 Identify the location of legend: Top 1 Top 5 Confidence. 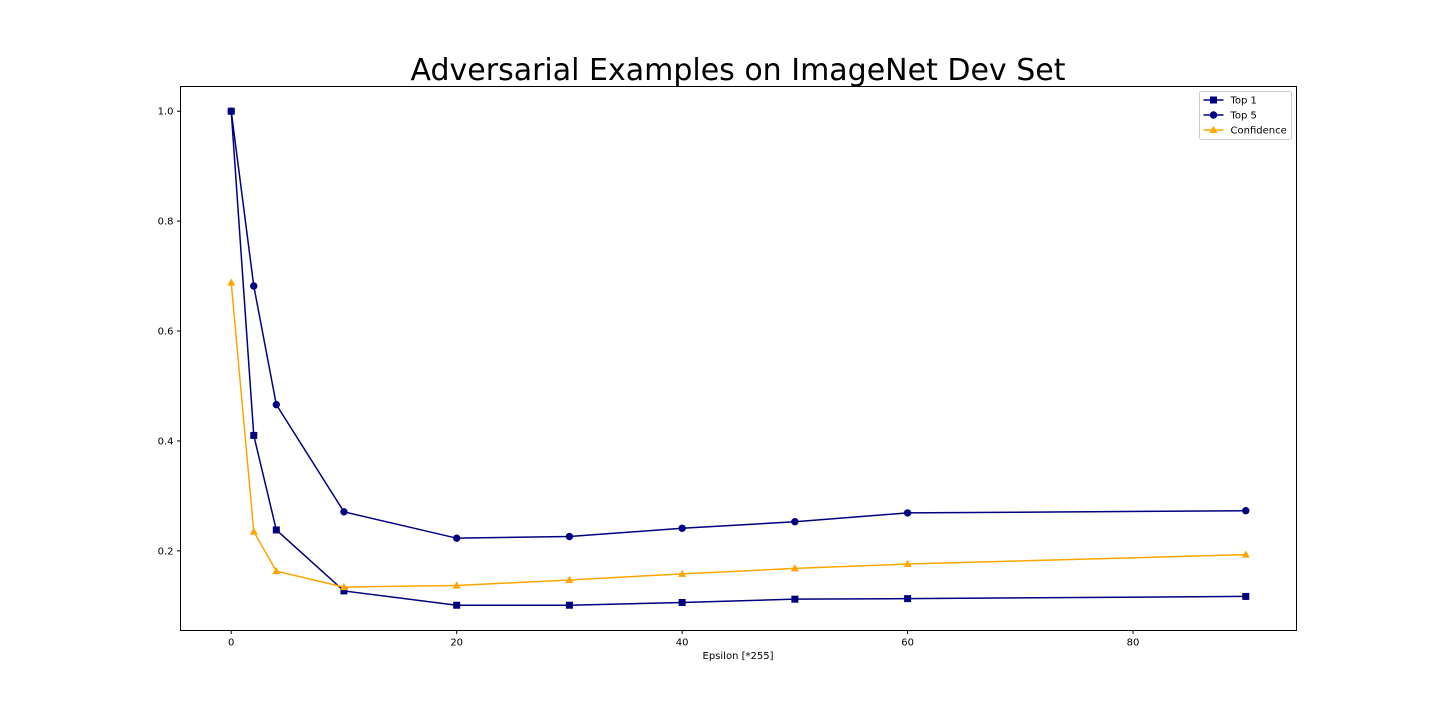
(1245, 115).